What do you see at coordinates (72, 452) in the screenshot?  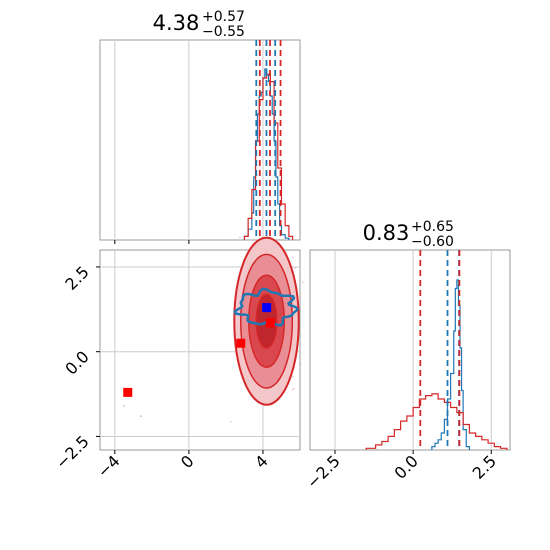 I see `joint-ytick-label: −2.5` at bounding box center [72, 452].